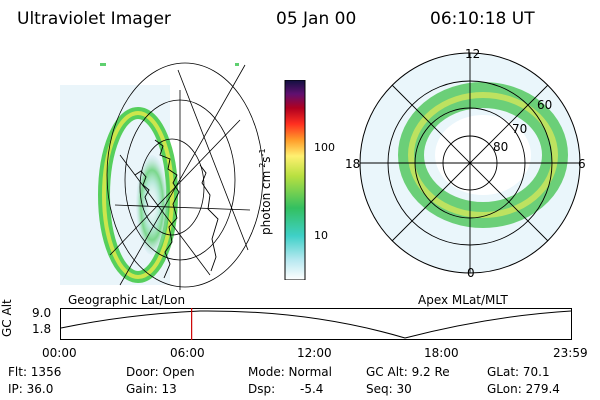  Describe the element at coordinates (523, 389) in the screenshot. I see `glon-info: GLon: 279.4` at that location.